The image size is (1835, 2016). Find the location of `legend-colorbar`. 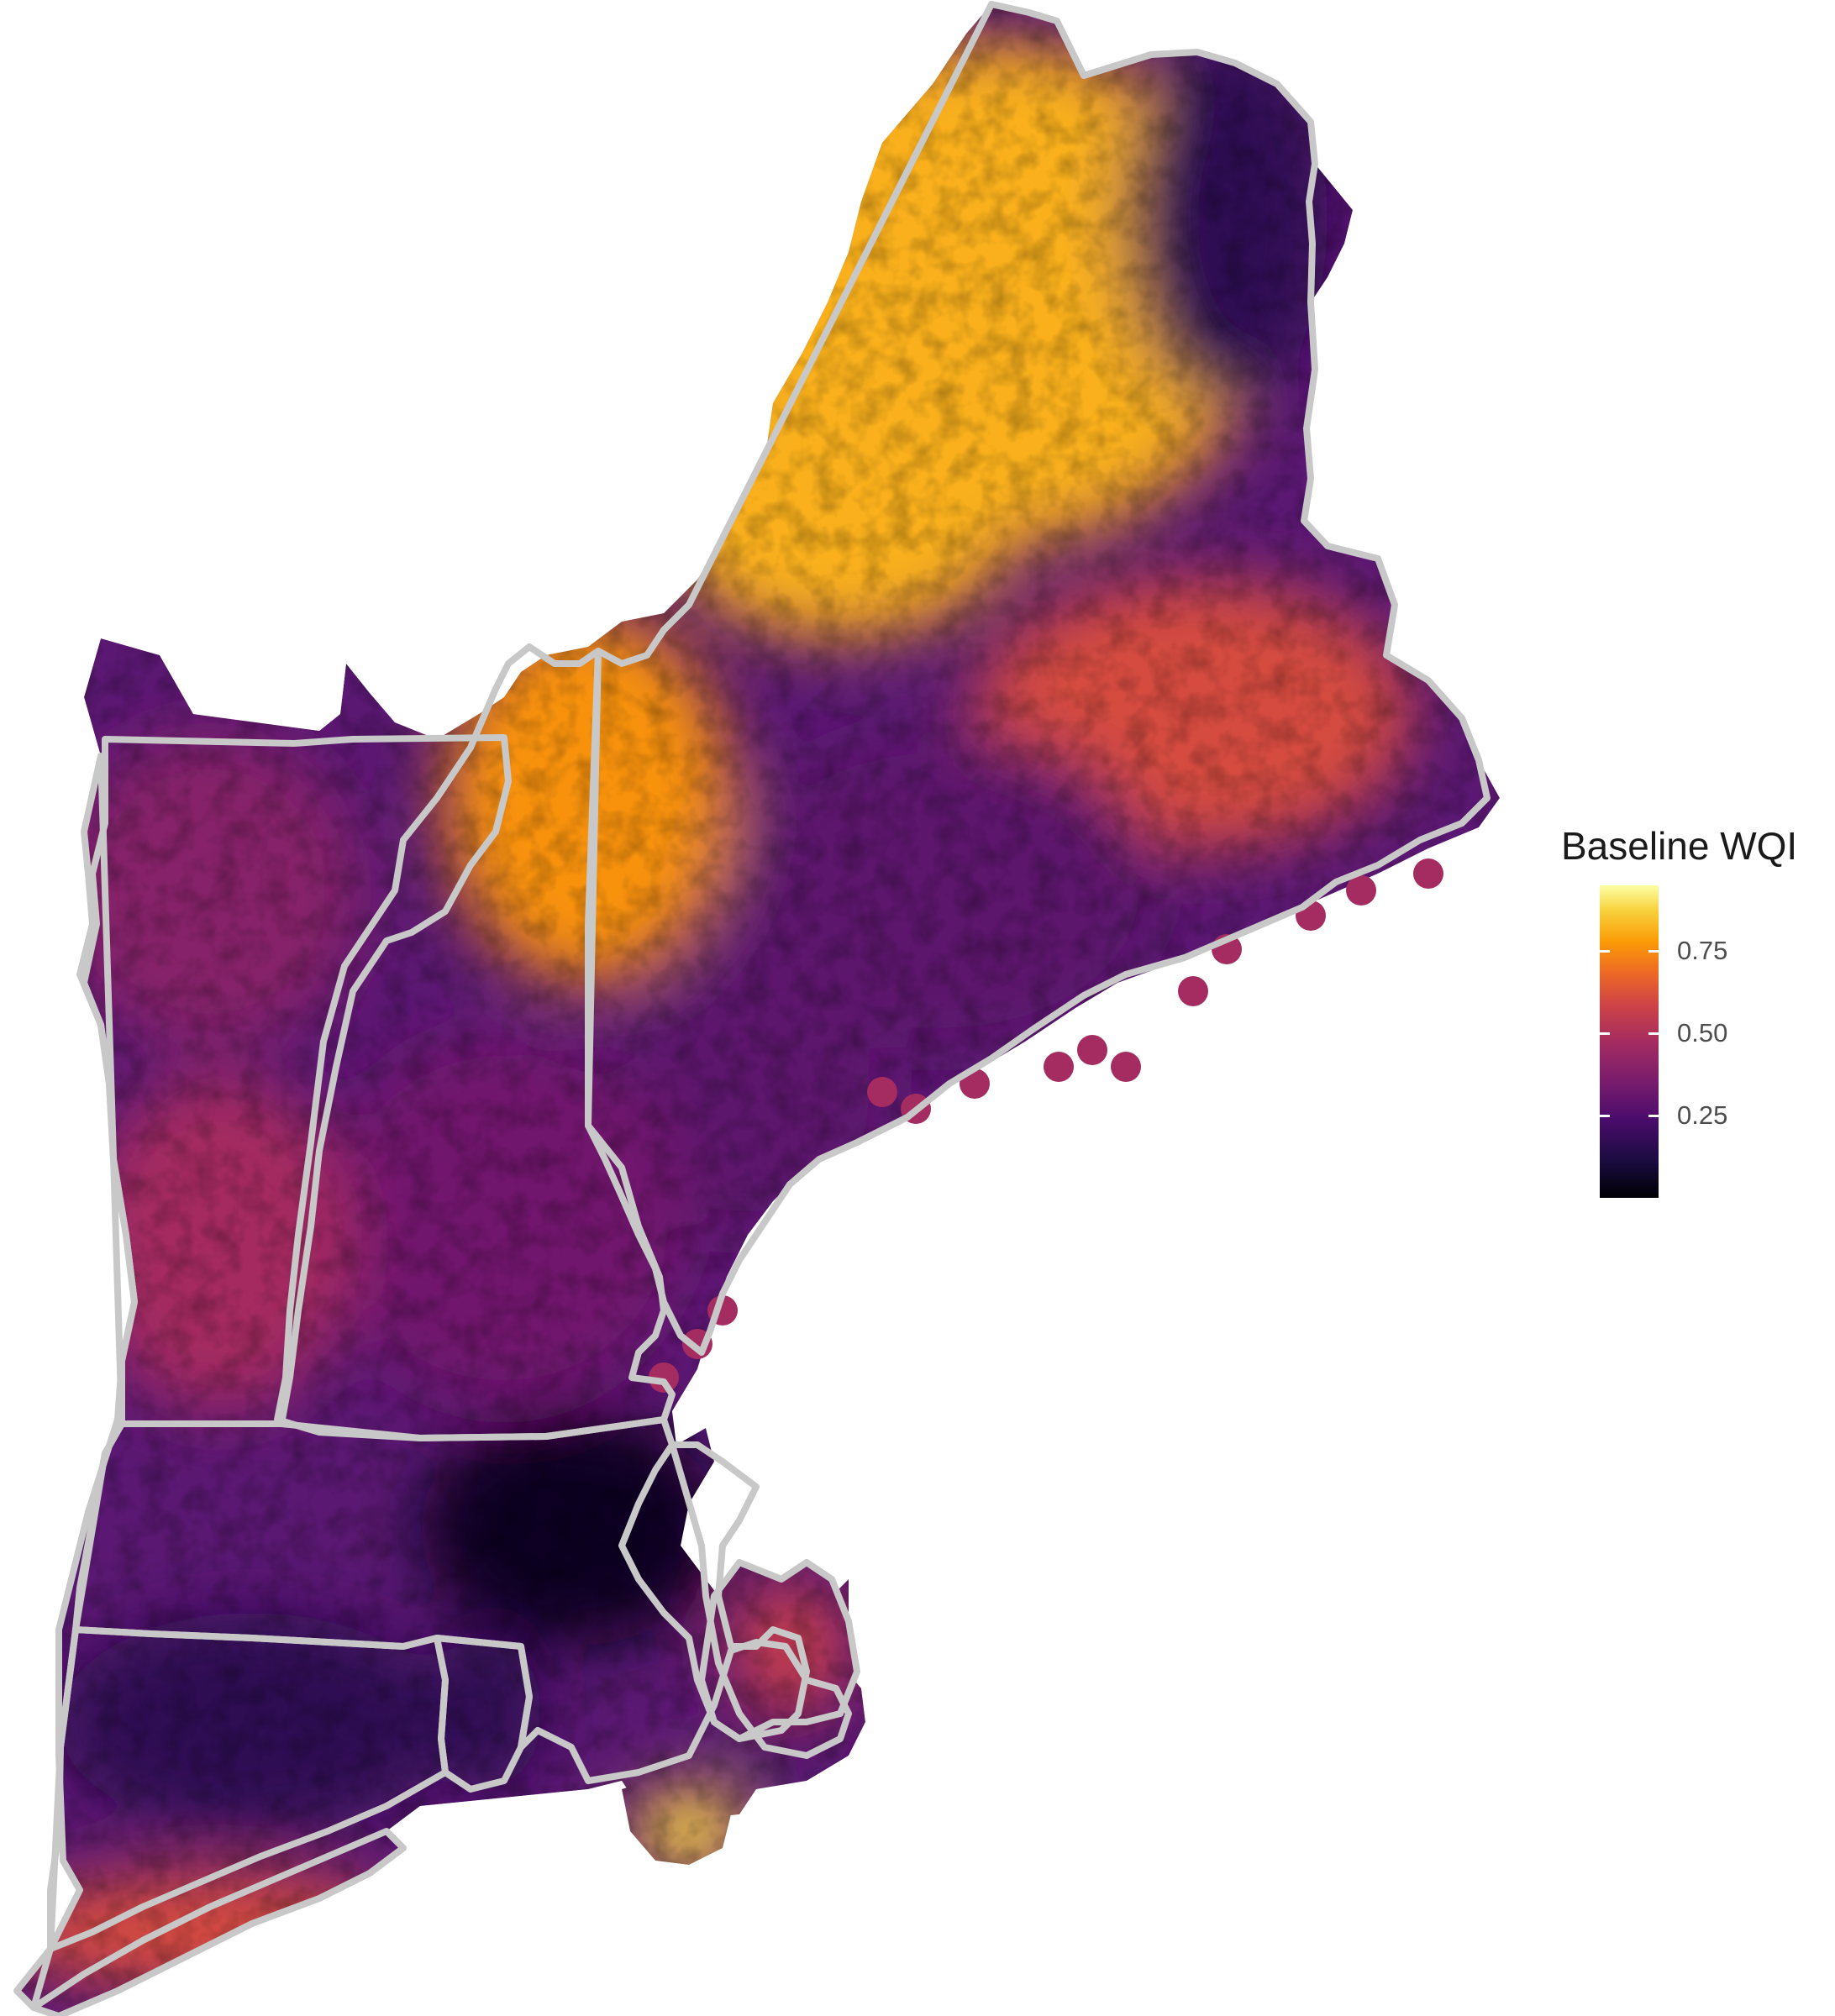

legend-colorbar is located at coordinates (1629, 1041).